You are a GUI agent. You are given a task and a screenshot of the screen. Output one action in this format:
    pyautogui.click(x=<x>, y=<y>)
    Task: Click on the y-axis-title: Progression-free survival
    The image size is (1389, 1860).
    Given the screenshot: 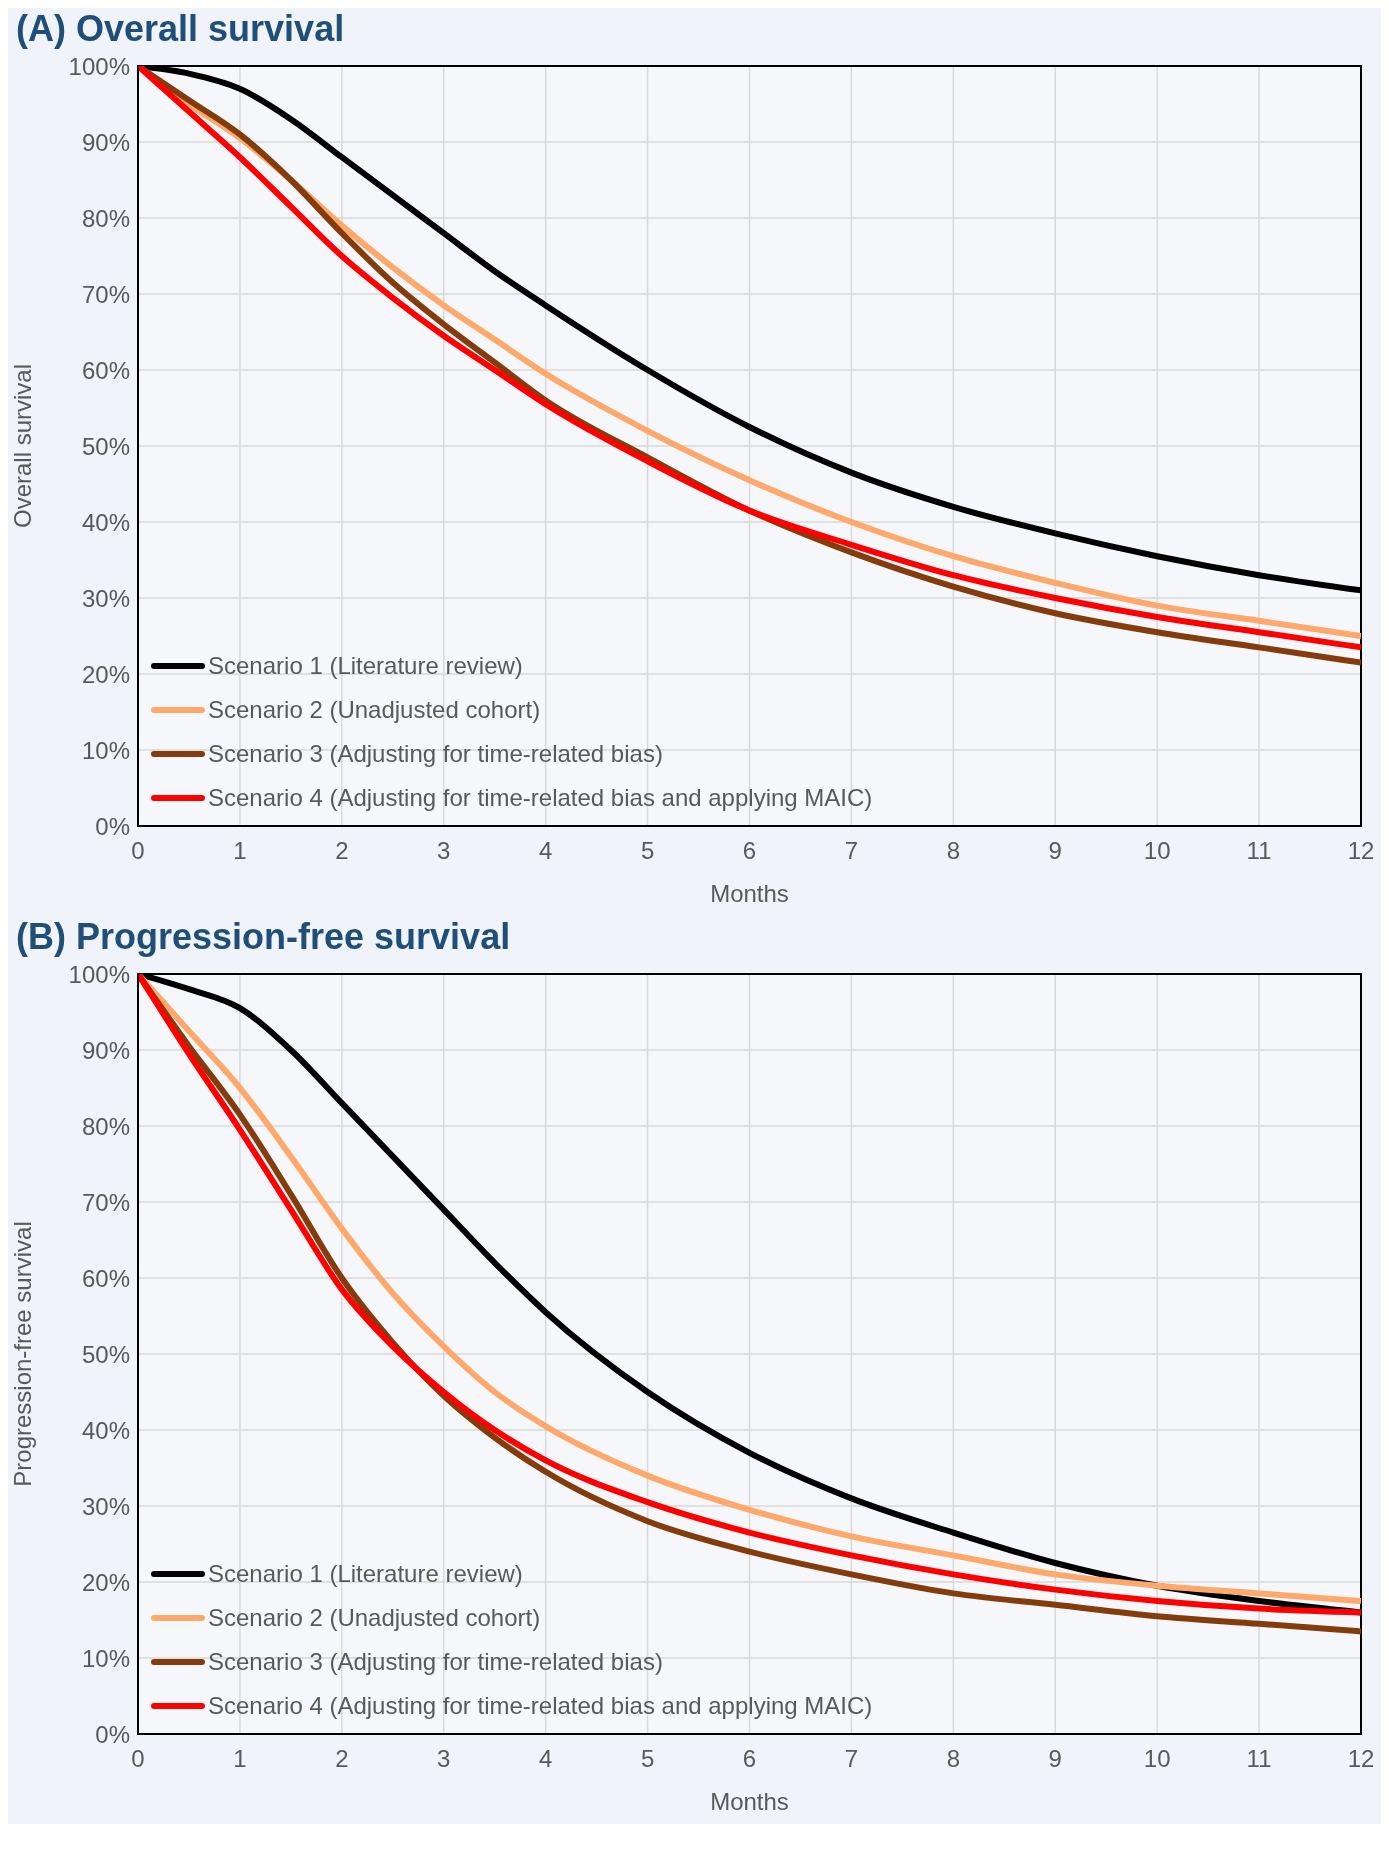 What is the action you would take?
    pyautogui.click(x=22, y=1354)
    